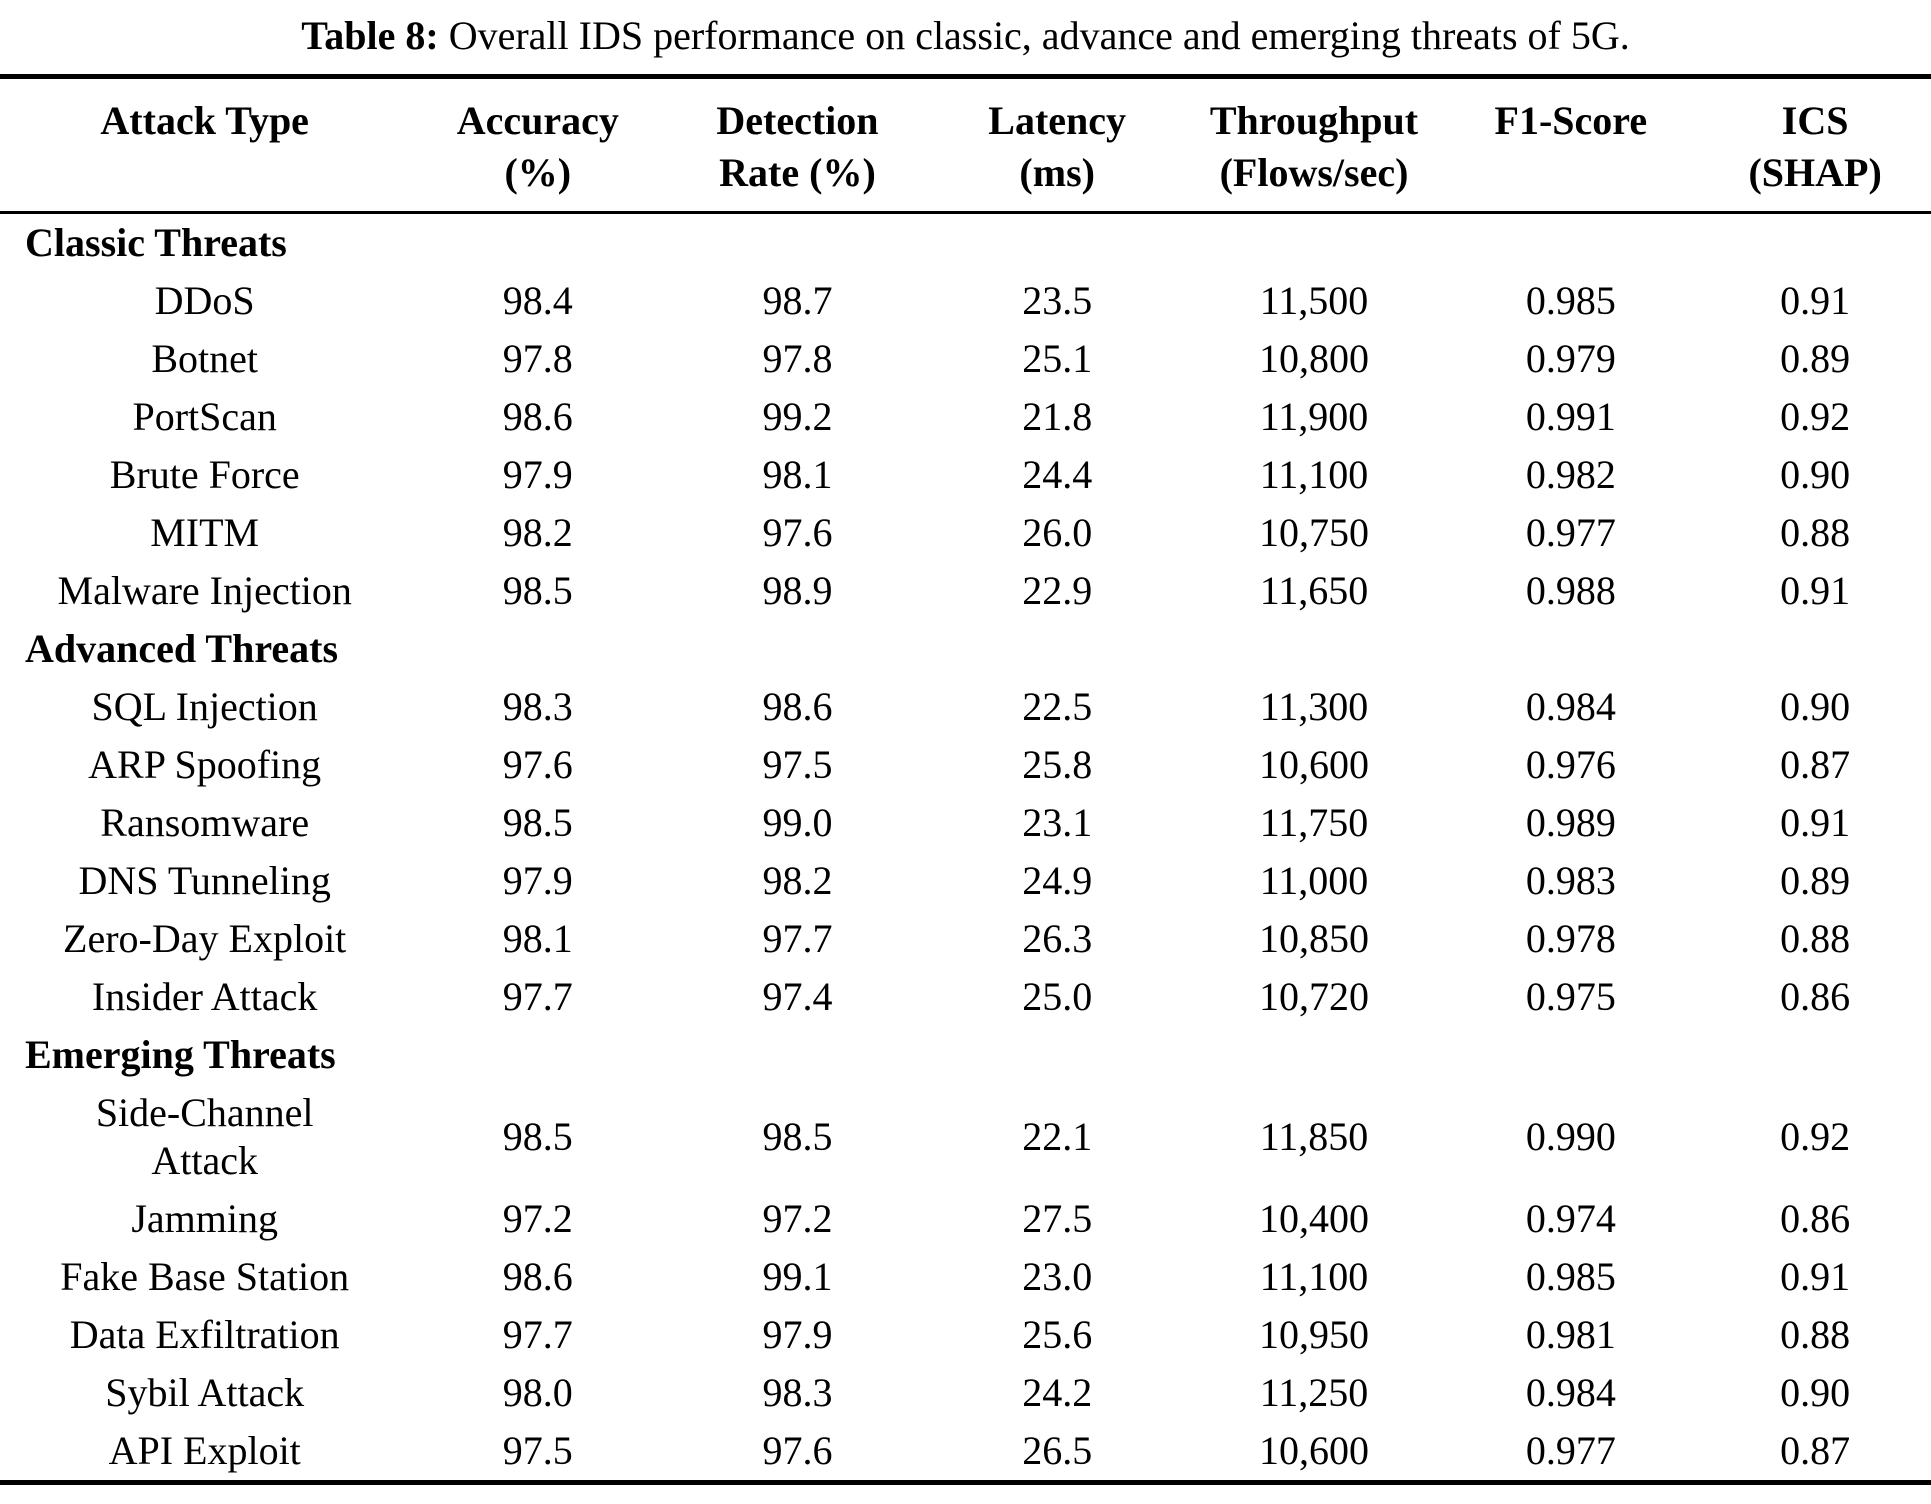 This screenshot has height=1504, width=1931. I want to click on cell-accuracy: 98.0, so click(537, 1392).